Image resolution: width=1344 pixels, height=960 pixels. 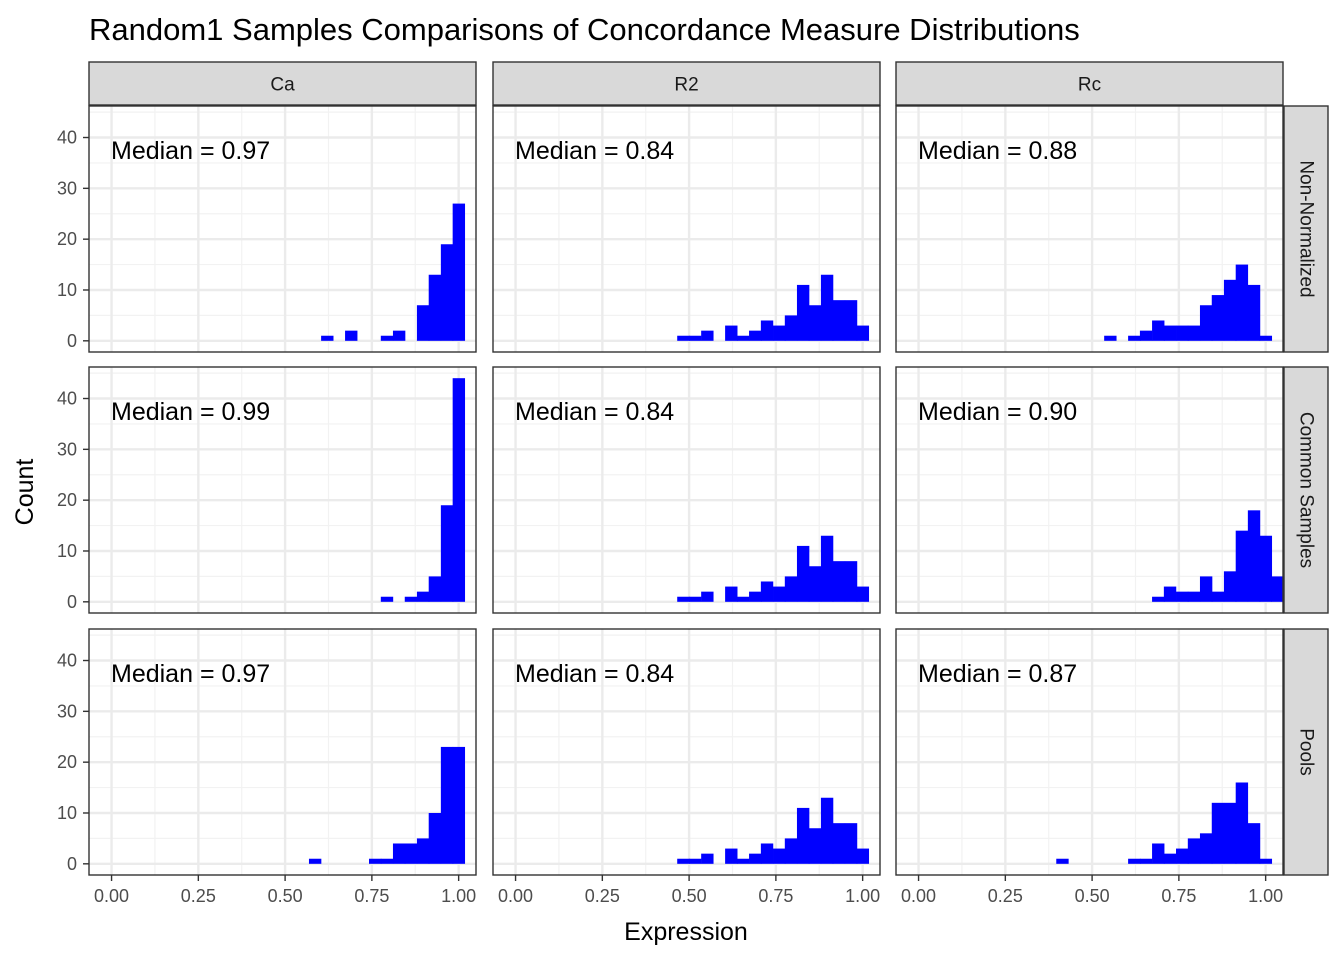 What do you see at coordinates (1089, 490) in the screenshot?
I see `panel-common-samples-rc: Median = 0.90` at bounding box center [1089, 490].